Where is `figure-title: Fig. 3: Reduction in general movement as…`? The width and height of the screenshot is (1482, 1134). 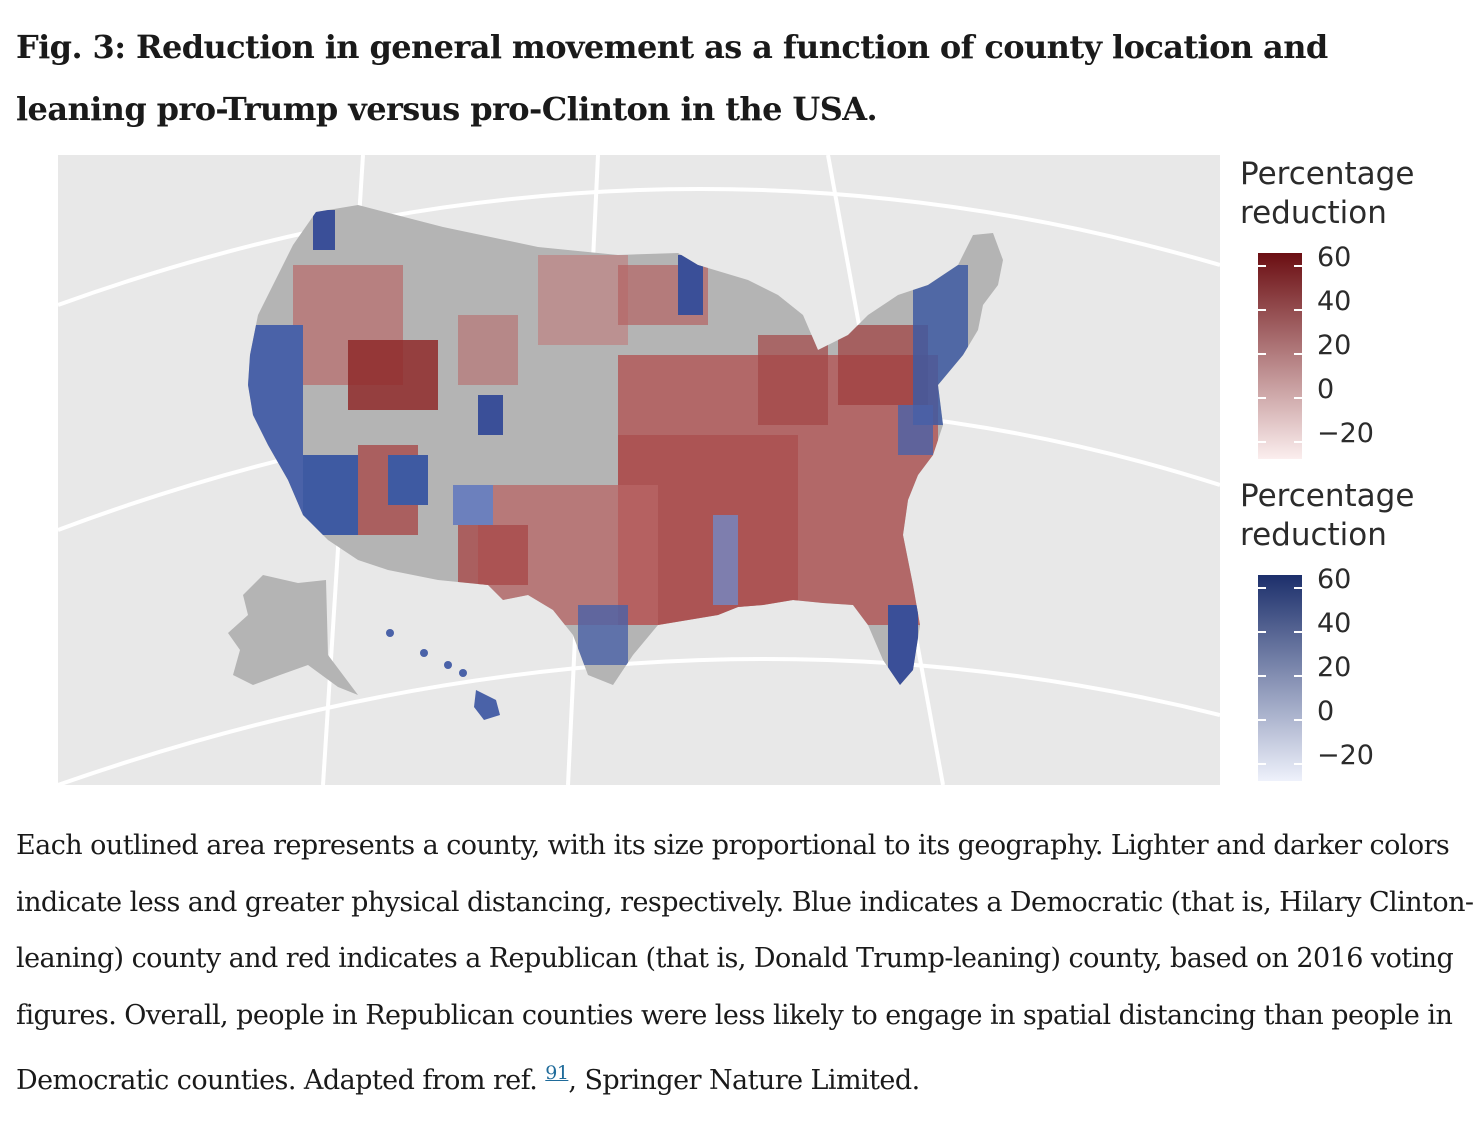 figure-title: Fig. 3: Reduction in general movement as… is located at coordinates (672, 78).